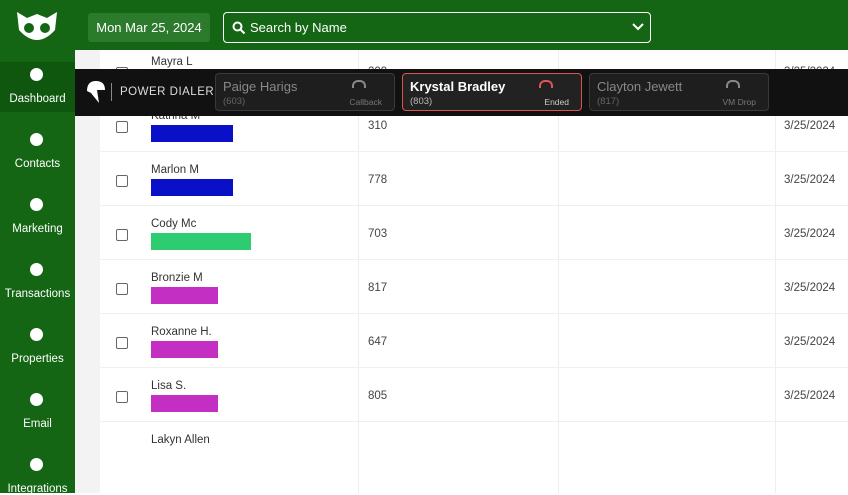  I want to click on dialer-title: POWER DIALER, so click(167, 92).